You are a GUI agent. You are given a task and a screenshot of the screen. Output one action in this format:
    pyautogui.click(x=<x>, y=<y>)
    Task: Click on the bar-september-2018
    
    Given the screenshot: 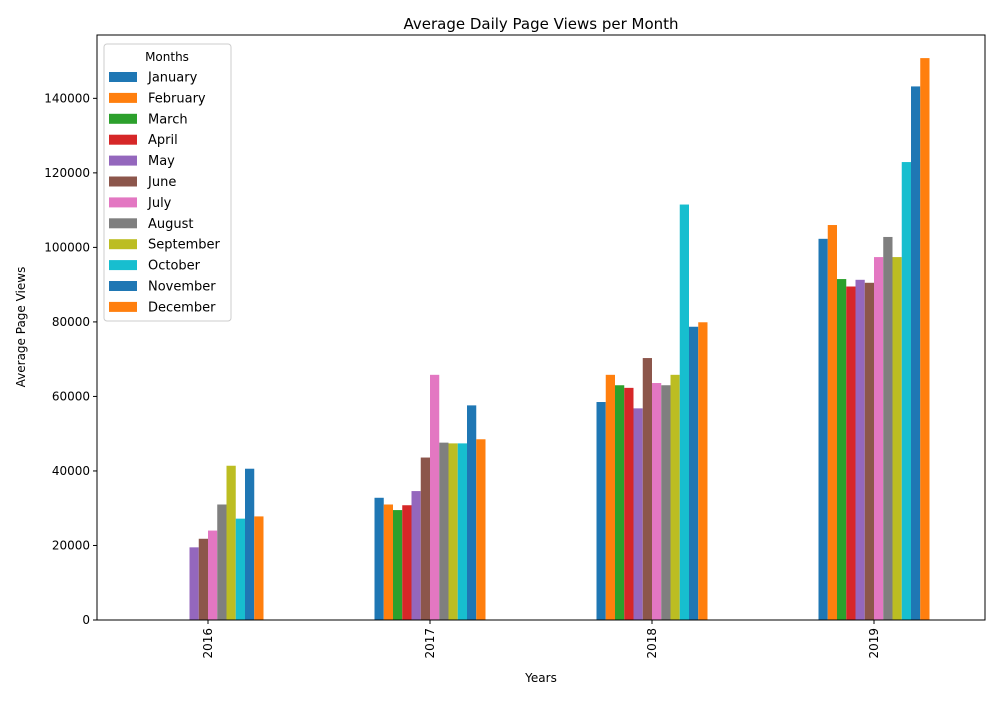 What is the action you would take?
    pyautogui.click(x=675, y=497)
    